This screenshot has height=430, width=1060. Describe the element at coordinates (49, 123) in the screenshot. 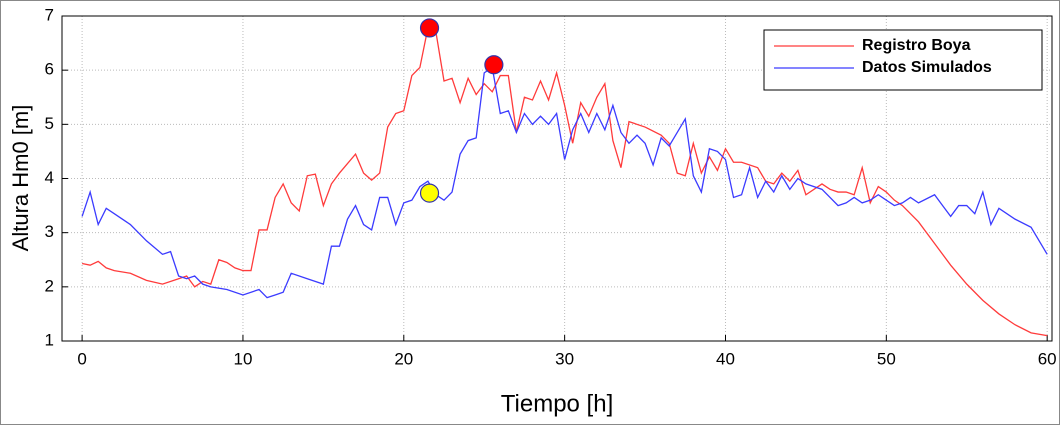

I see `y-tick-label: 5` at that location.